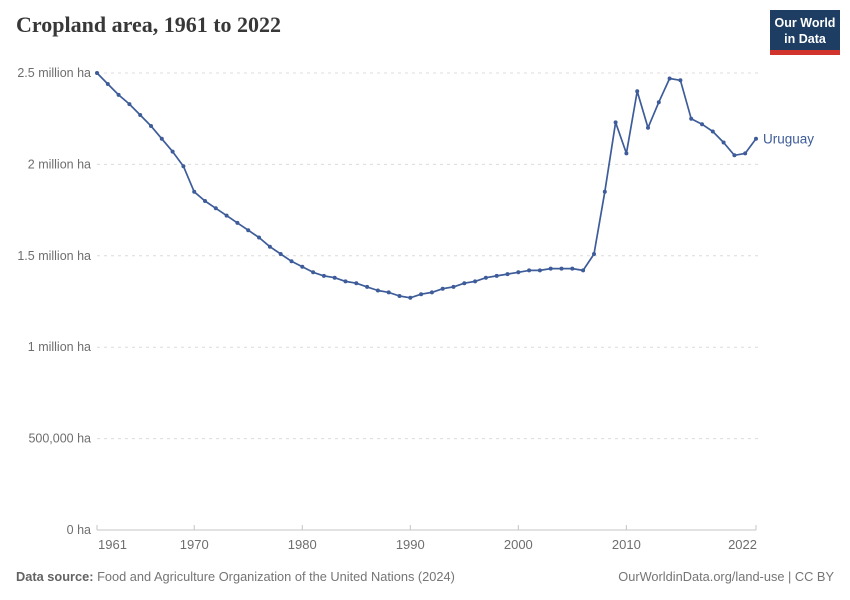 This screenshot has height=600, width=850. Describe the element at coordinates (140, 115) in the screenshot. I see `data-point-1965` at that location.